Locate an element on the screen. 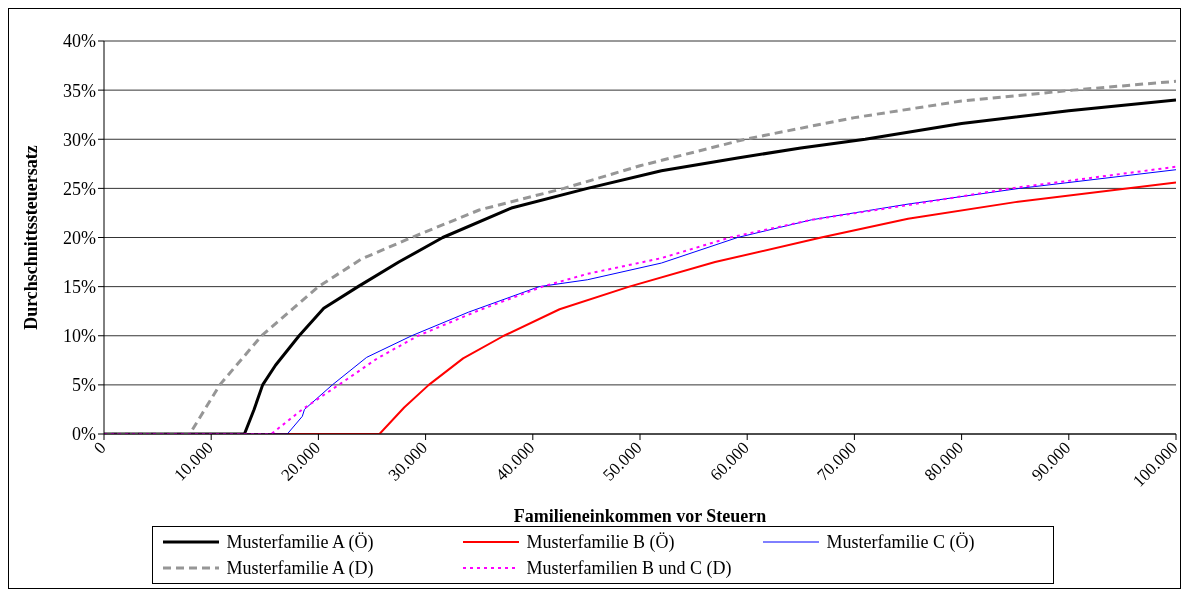 The image size is (1189, 597). y-tick-label: 40% is located at coordinates (79, 41).